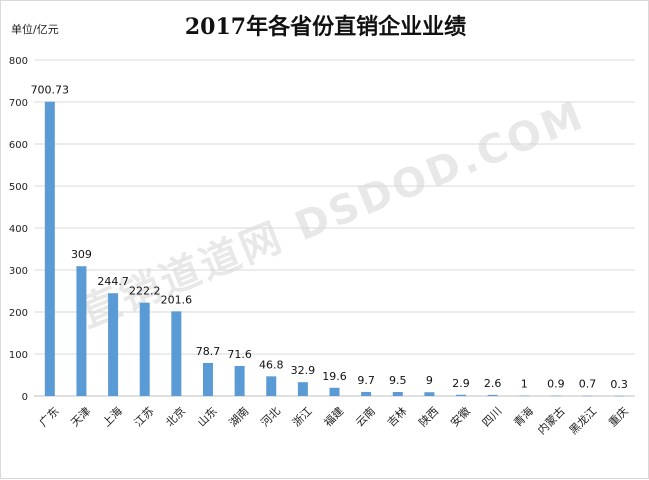  What do you see at coordinates (493, 383) in the screenshot?
I see `data-label: 2.6` at bounding box center [493, 383].